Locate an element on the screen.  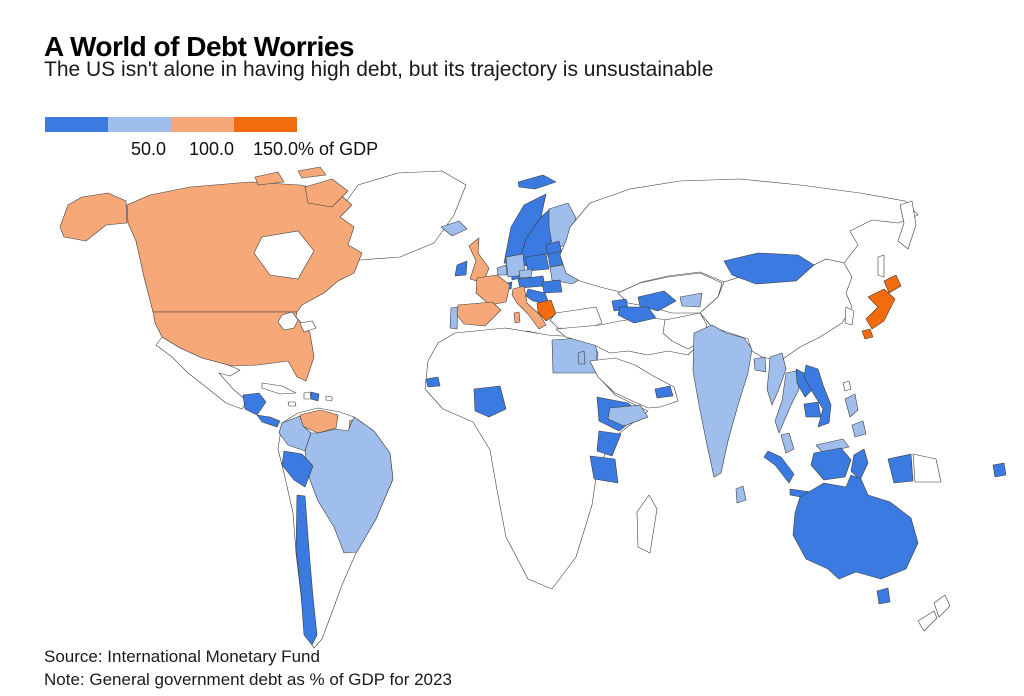
country-czechia is located at coordinates (525, 273).